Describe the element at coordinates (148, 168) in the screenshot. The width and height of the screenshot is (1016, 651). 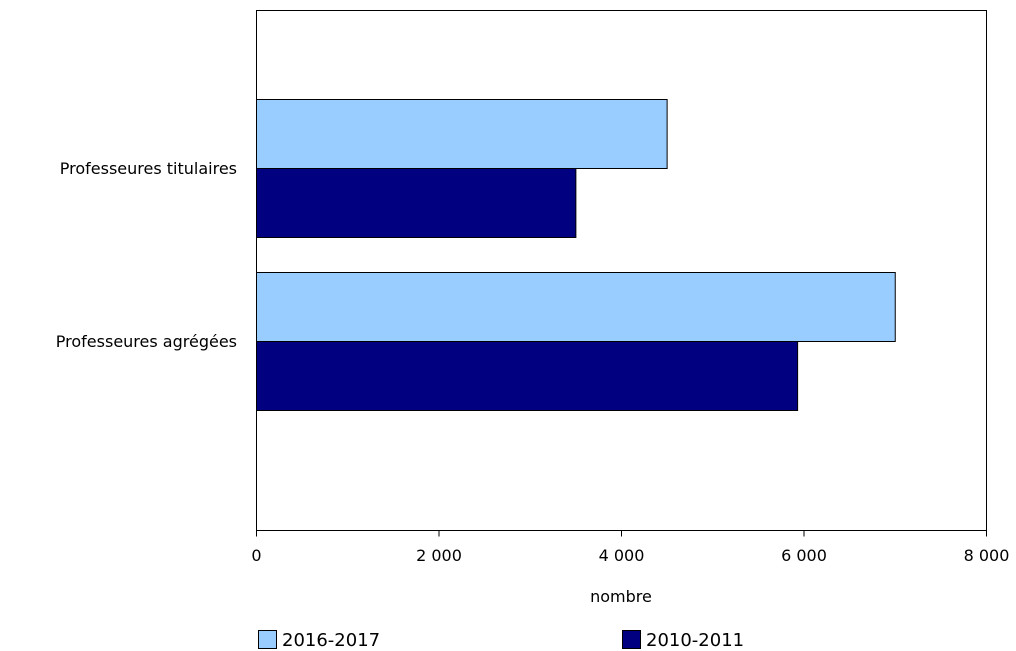
I see `category-label: Professeures titulaires` at that location.